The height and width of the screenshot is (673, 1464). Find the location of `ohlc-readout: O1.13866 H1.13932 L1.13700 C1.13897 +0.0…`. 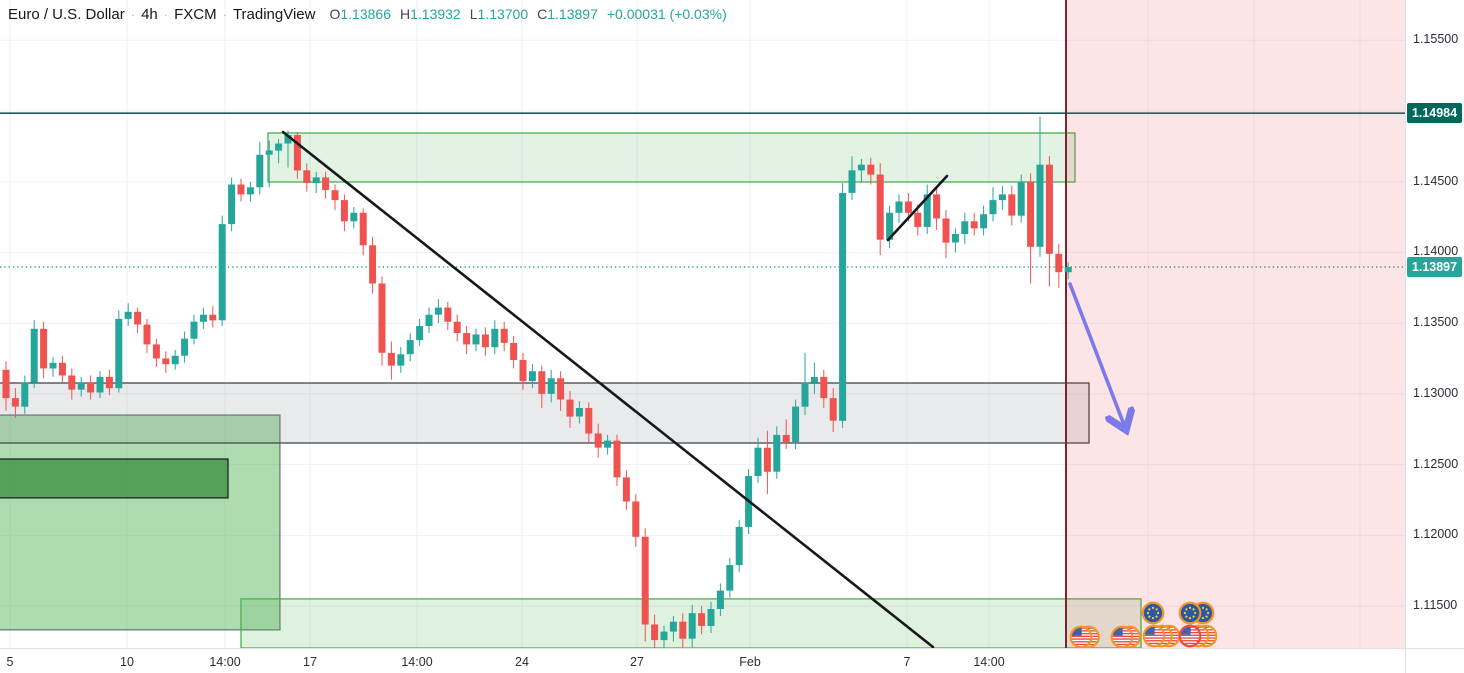

ohlc-readout: O1.13866 H1.13932 L1.13700 C1.13897 +0.0… is located at coordinates (527, 15).